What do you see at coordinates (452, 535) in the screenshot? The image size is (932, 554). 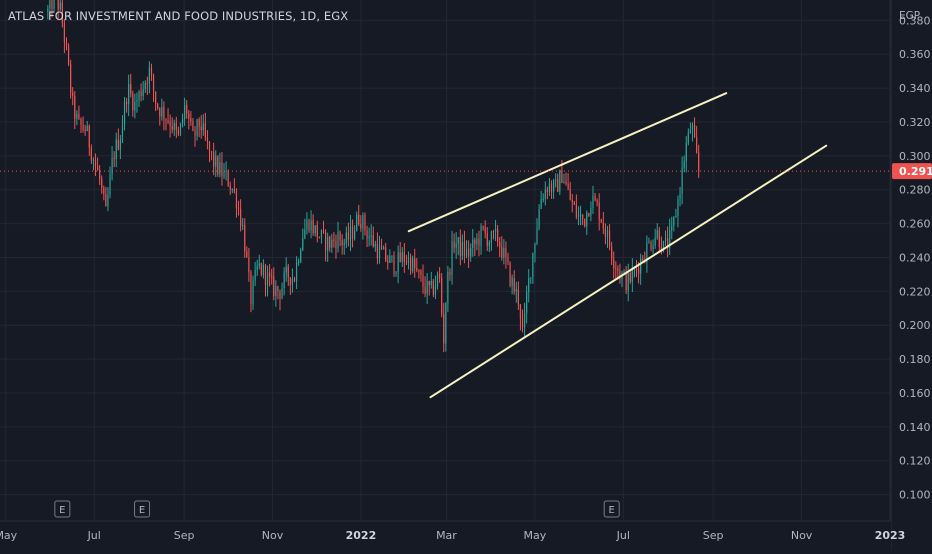 I see `time-axis: May Jul Sep Nov 2022 Mar May Jul Sep Nov 2023` at bounding box center [452, 535].